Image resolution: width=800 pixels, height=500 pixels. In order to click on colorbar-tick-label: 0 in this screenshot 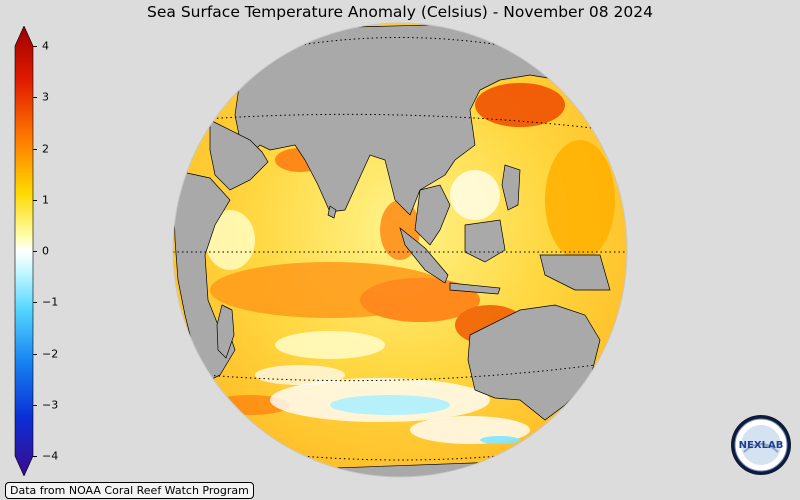, I will do `click(45, 251)`.